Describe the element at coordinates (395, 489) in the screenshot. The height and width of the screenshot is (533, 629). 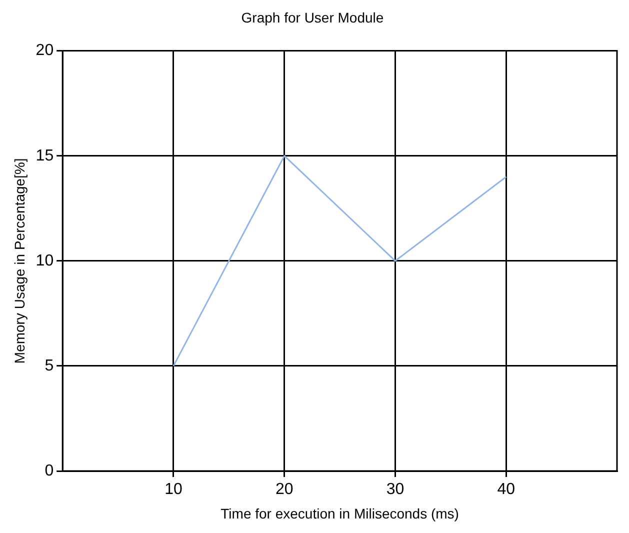
I see `x-tick-label: 30` at that location.